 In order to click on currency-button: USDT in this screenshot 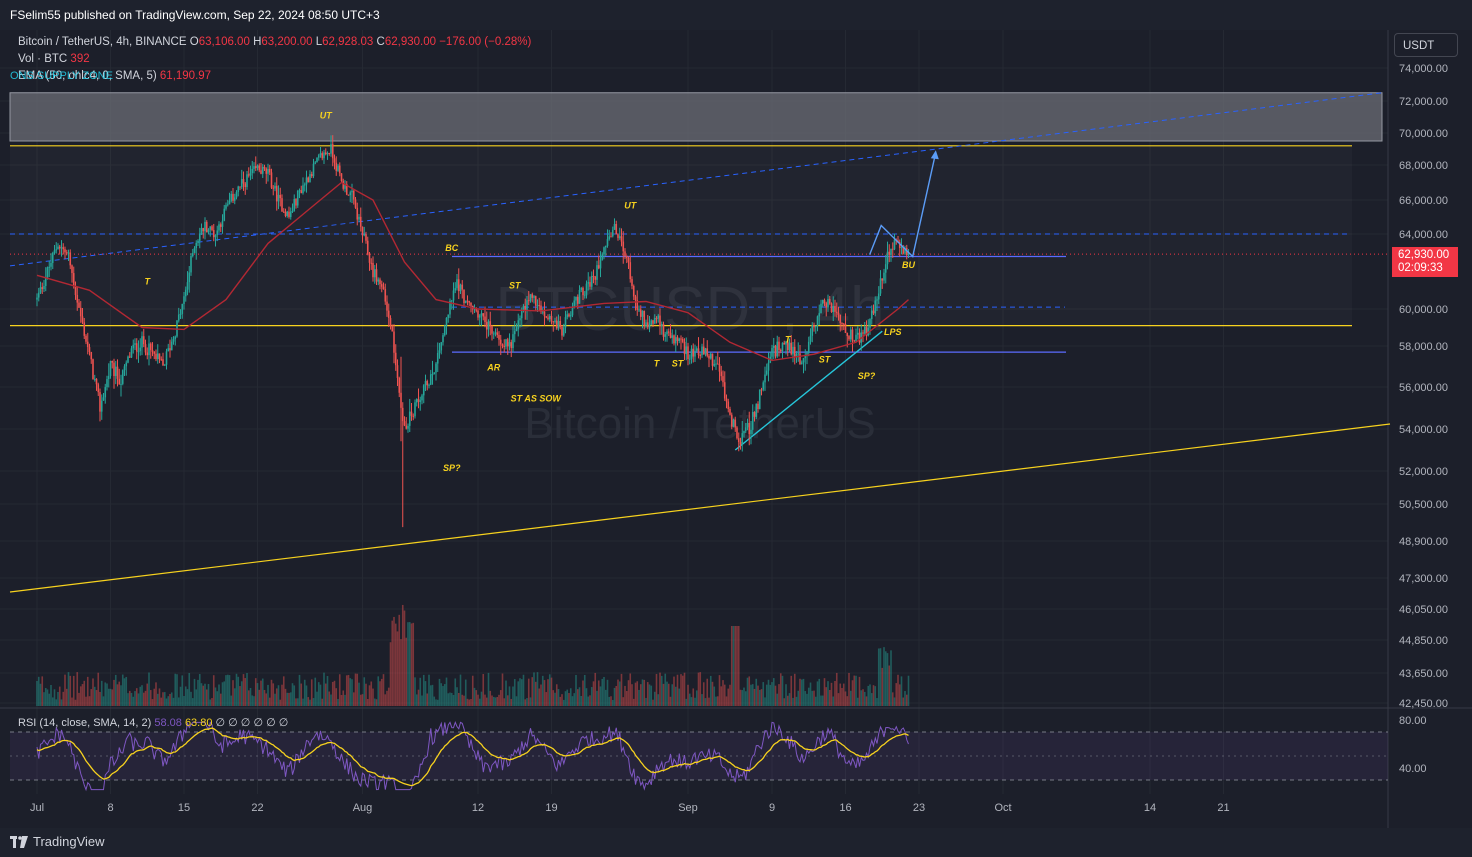, I will do `click(1426, 45)`.